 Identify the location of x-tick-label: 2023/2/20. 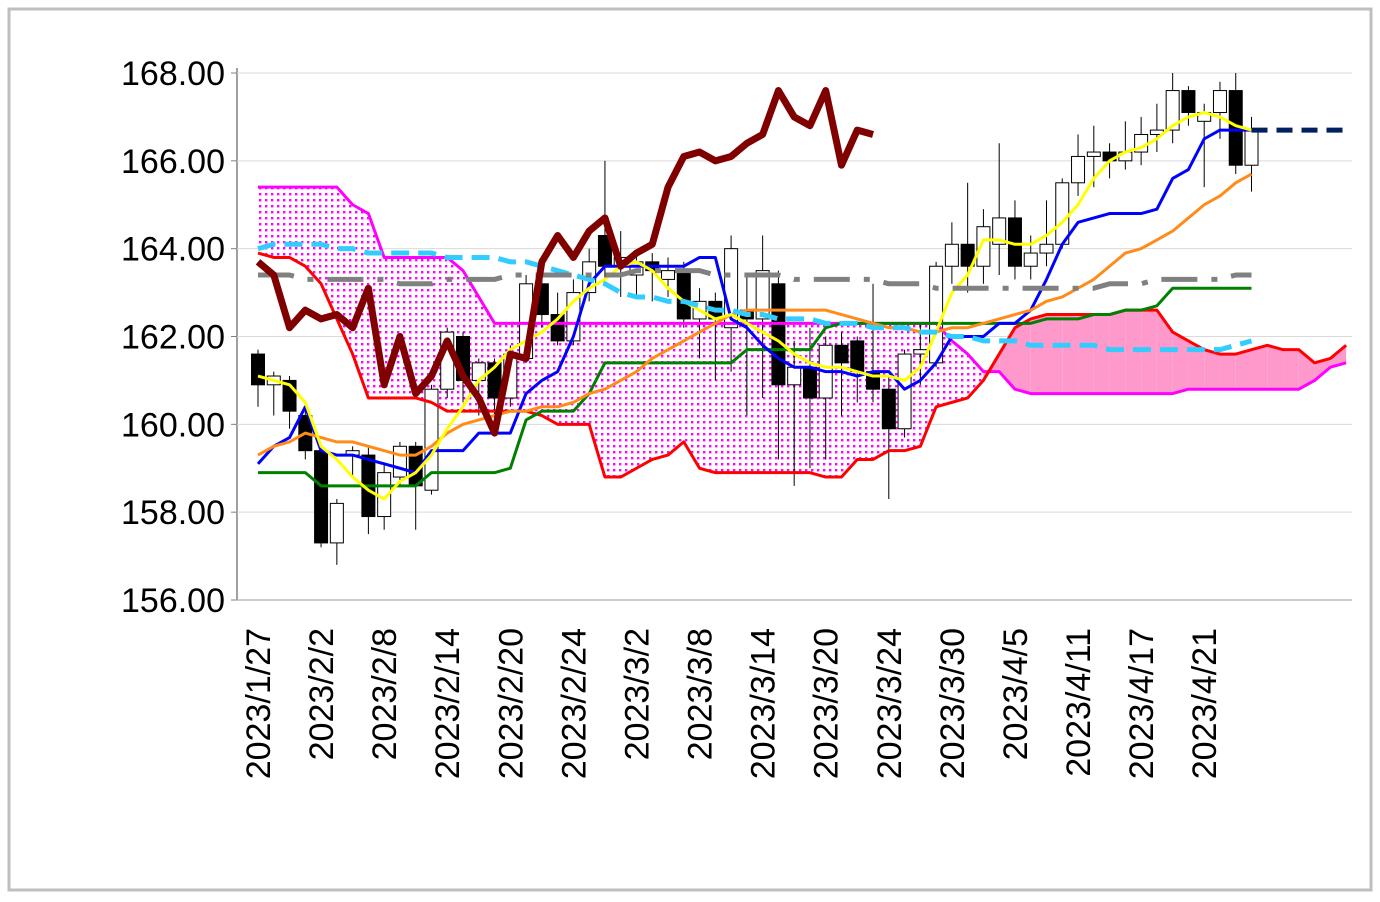
(511, 703).